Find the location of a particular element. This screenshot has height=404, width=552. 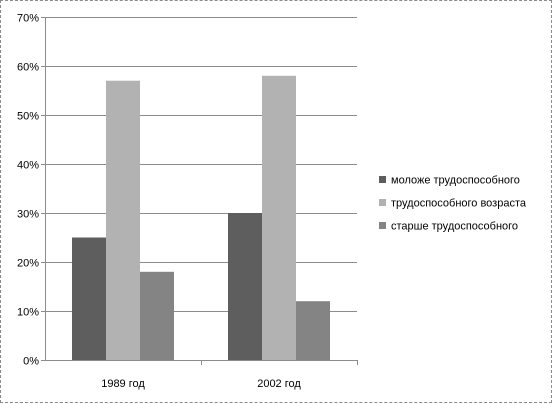

x-tick-label: 1989 год is located at coordinates (123, 384).